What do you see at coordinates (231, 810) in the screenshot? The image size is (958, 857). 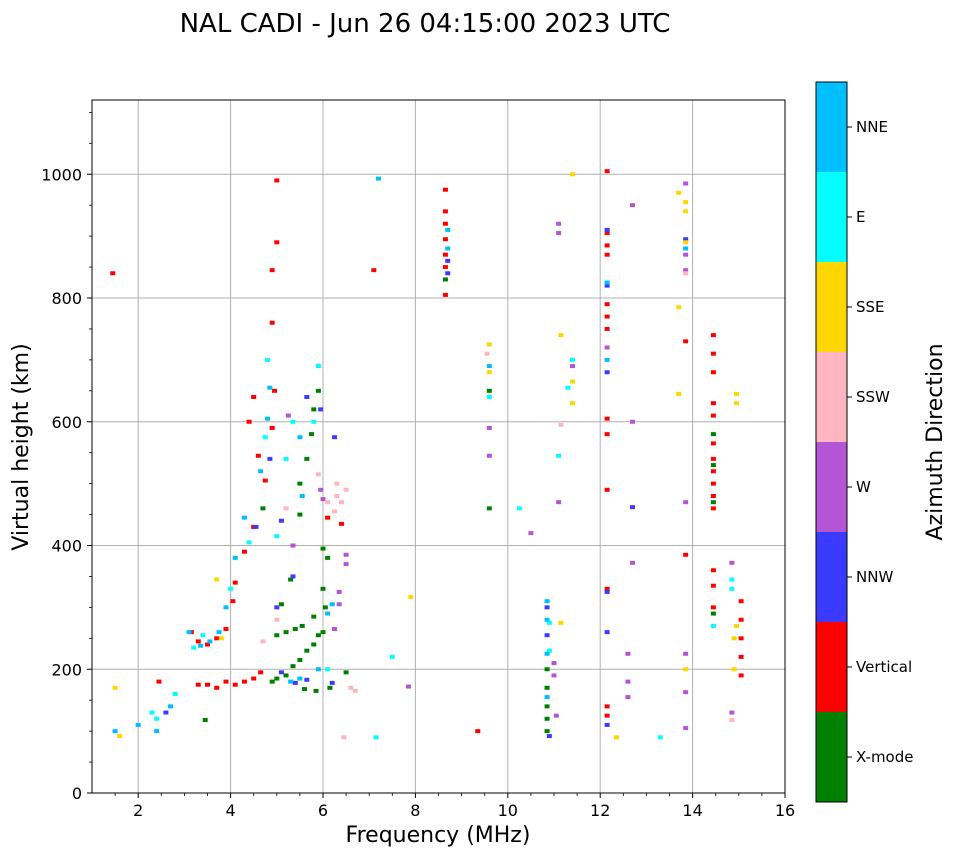 I see `x-tick-label: 4` at bounding box center [231, 810].